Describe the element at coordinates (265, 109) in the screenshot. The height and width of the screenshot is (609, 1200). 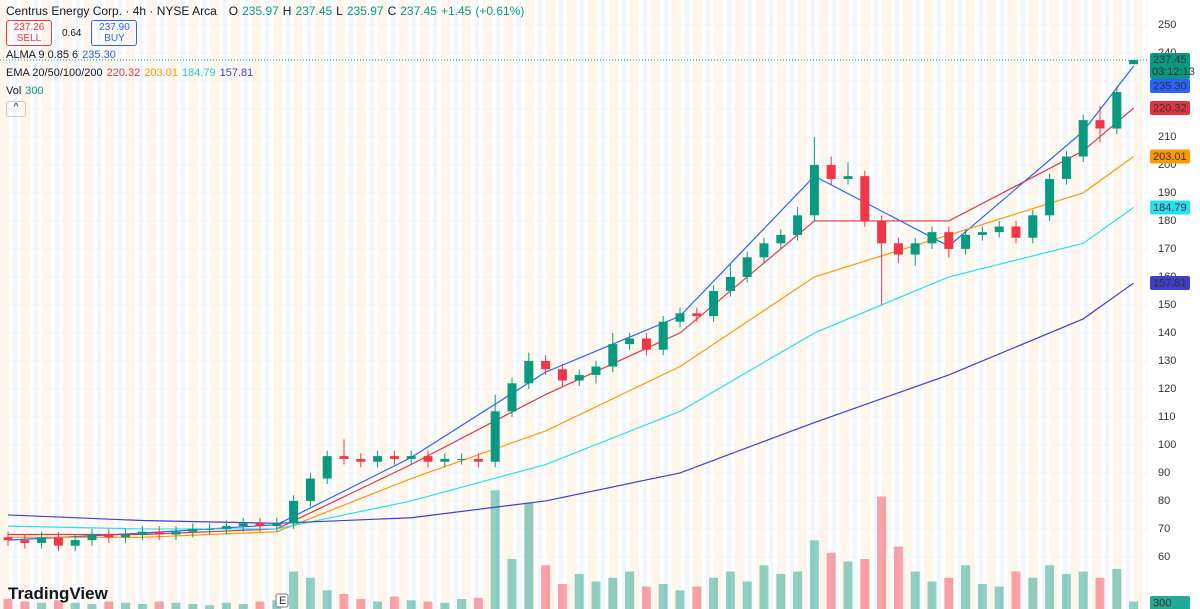
I see `collapse-row: ^` at that location.